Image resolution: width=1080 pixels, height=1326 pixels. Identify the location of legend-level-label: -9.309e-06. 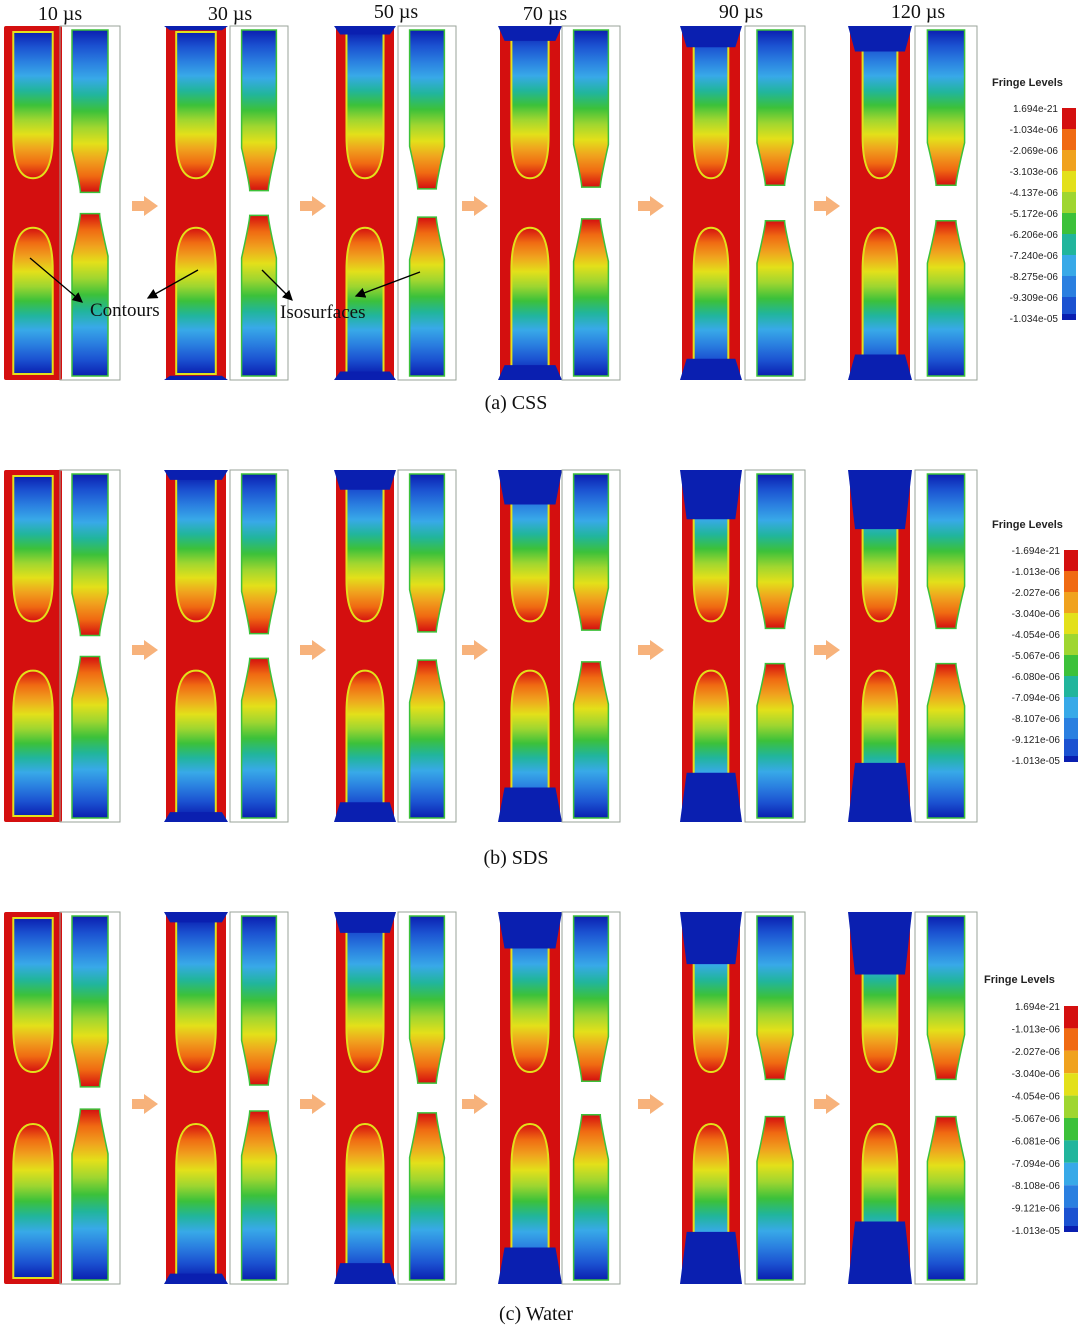
(1034, 298).